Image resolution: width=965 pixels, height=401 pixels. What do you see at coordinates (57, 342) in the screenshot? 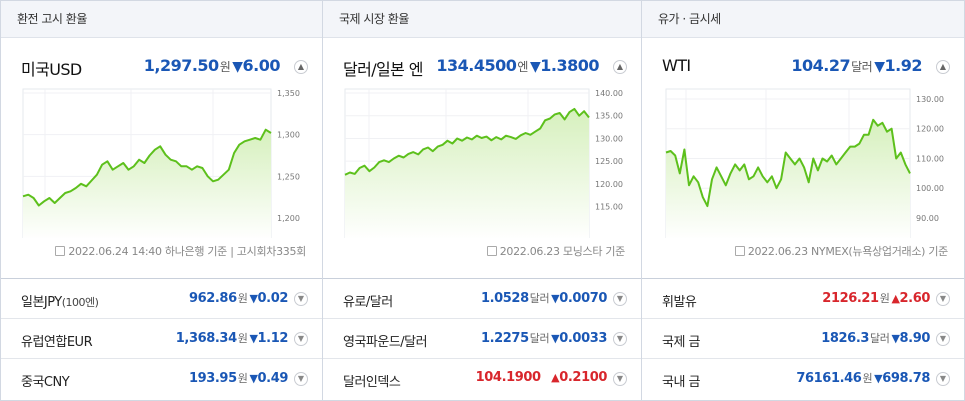
I see `item-name: 유럽연합EUR` at bounding box center [57, 342].